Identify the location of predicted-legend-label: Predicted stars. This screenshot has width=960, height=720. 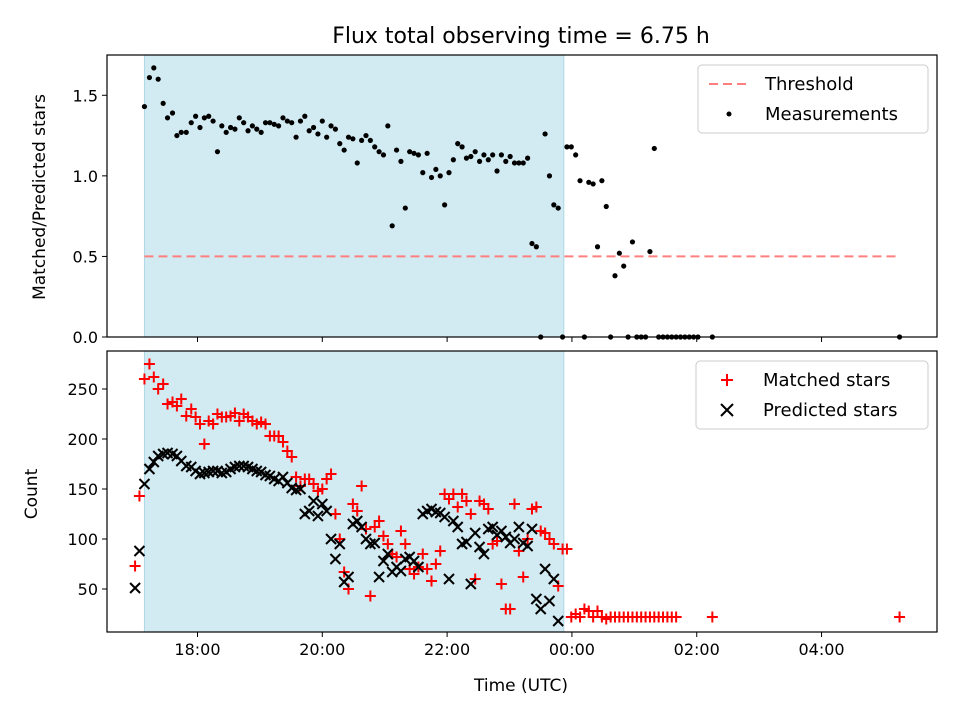
(830, 410).